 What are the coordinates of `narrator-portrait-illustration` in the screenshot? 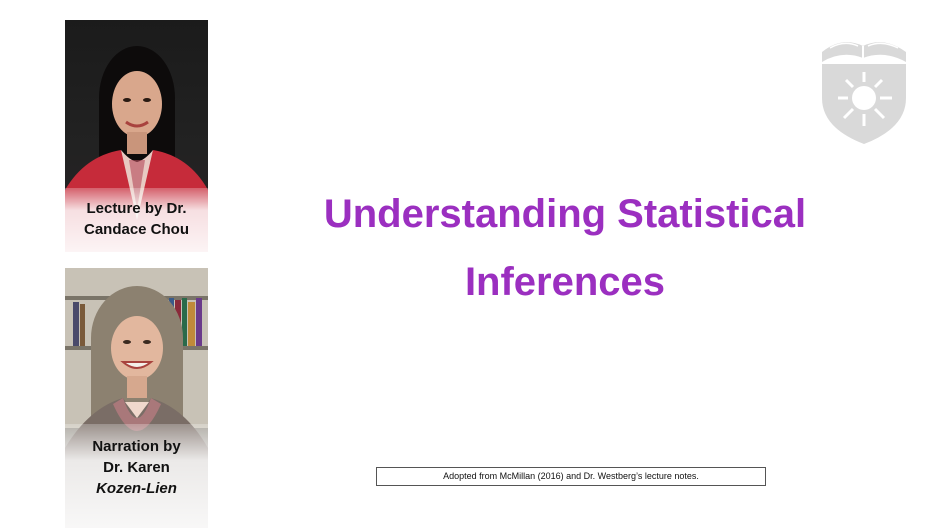 It's located at (136, 398).